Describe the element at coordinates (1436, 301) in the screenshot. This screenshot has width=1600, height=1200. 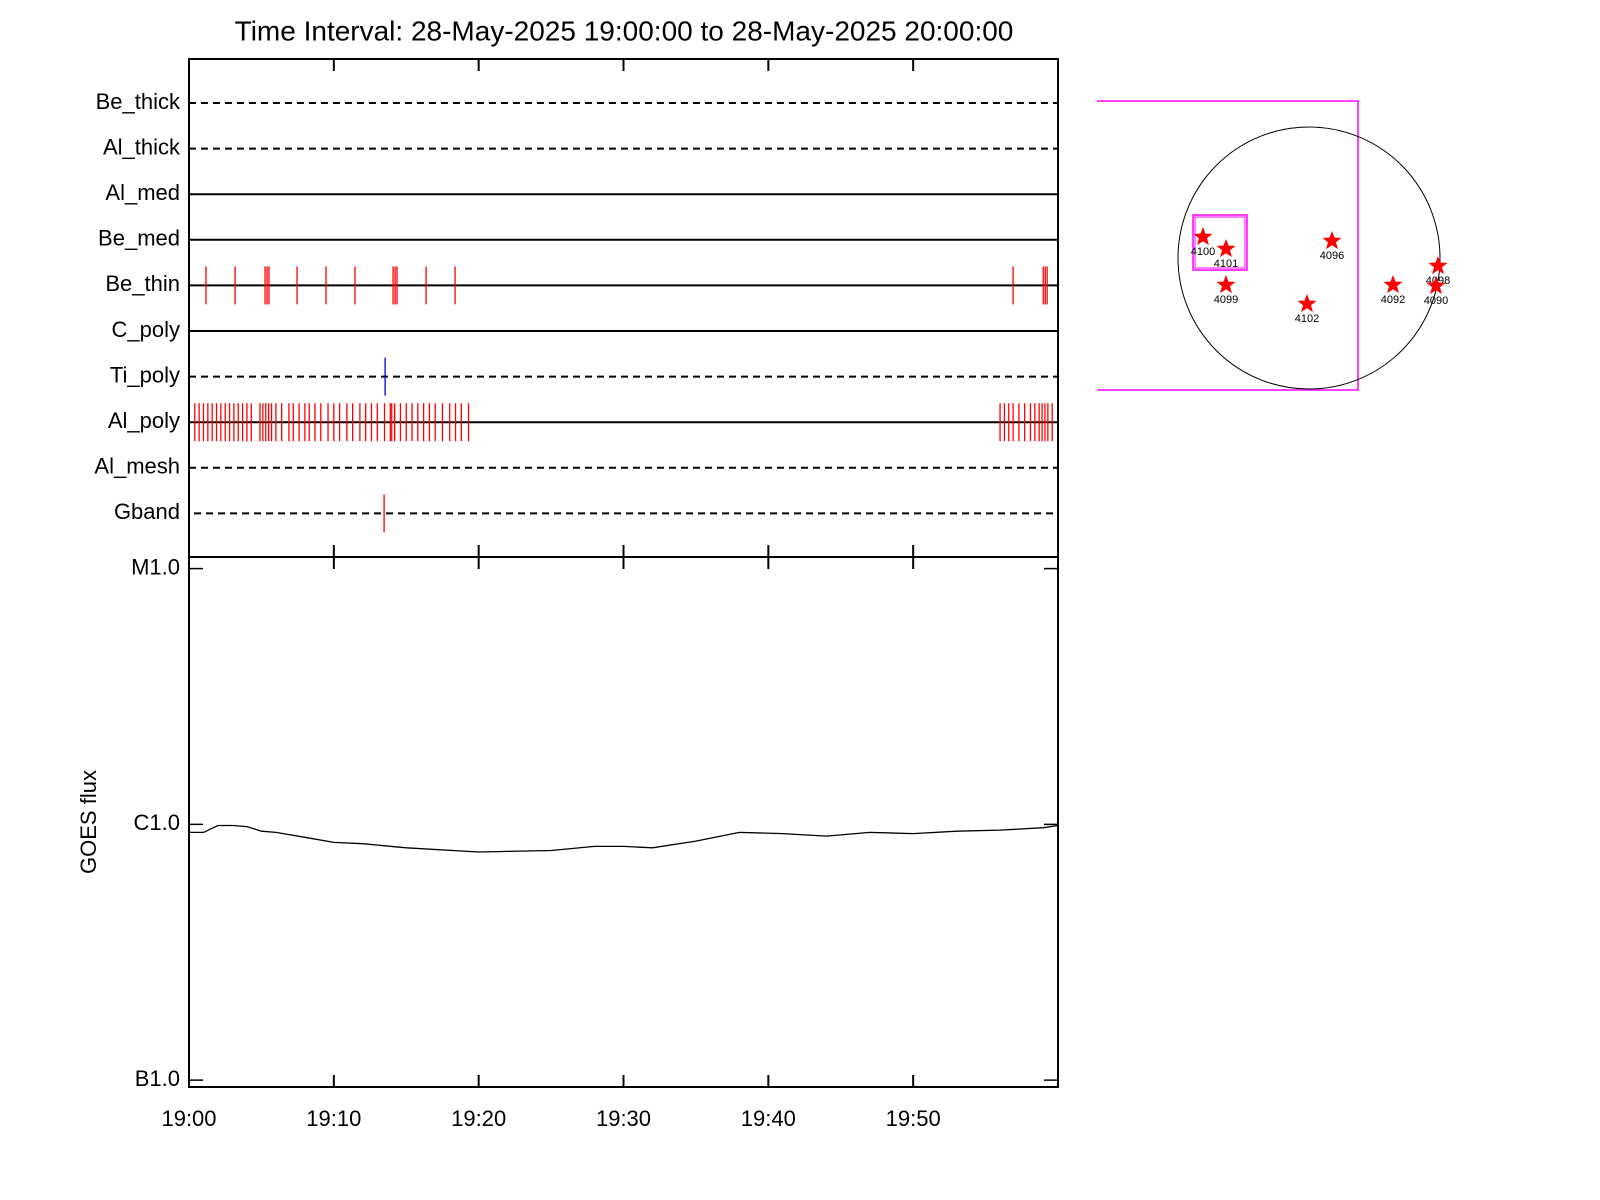
I see `region-label: 4090` at that location.